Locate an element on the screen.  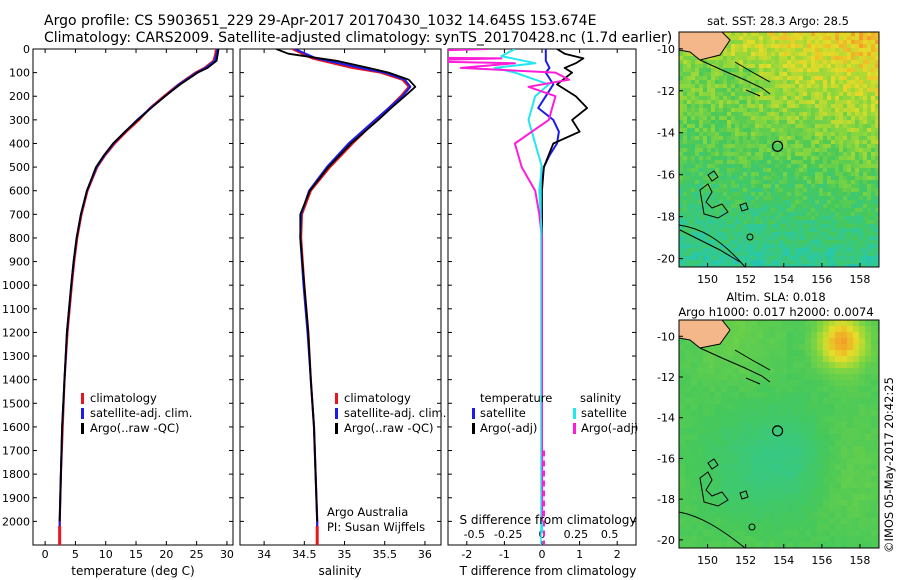
depth-tick-label: 300 is located at coordinates (19, 120).